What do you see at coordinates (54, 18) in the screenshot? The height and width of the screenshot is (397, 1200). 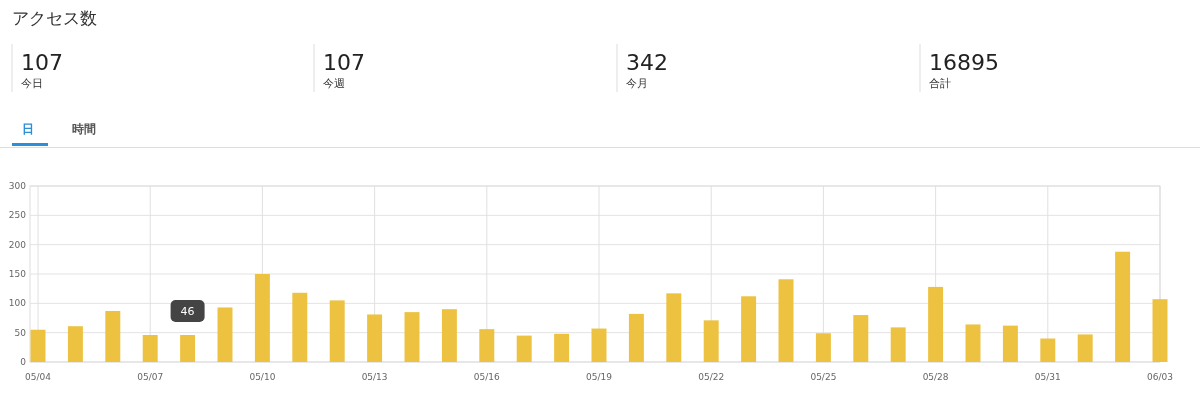 I see `text: アクセス数` at bounding box center [54, 18].